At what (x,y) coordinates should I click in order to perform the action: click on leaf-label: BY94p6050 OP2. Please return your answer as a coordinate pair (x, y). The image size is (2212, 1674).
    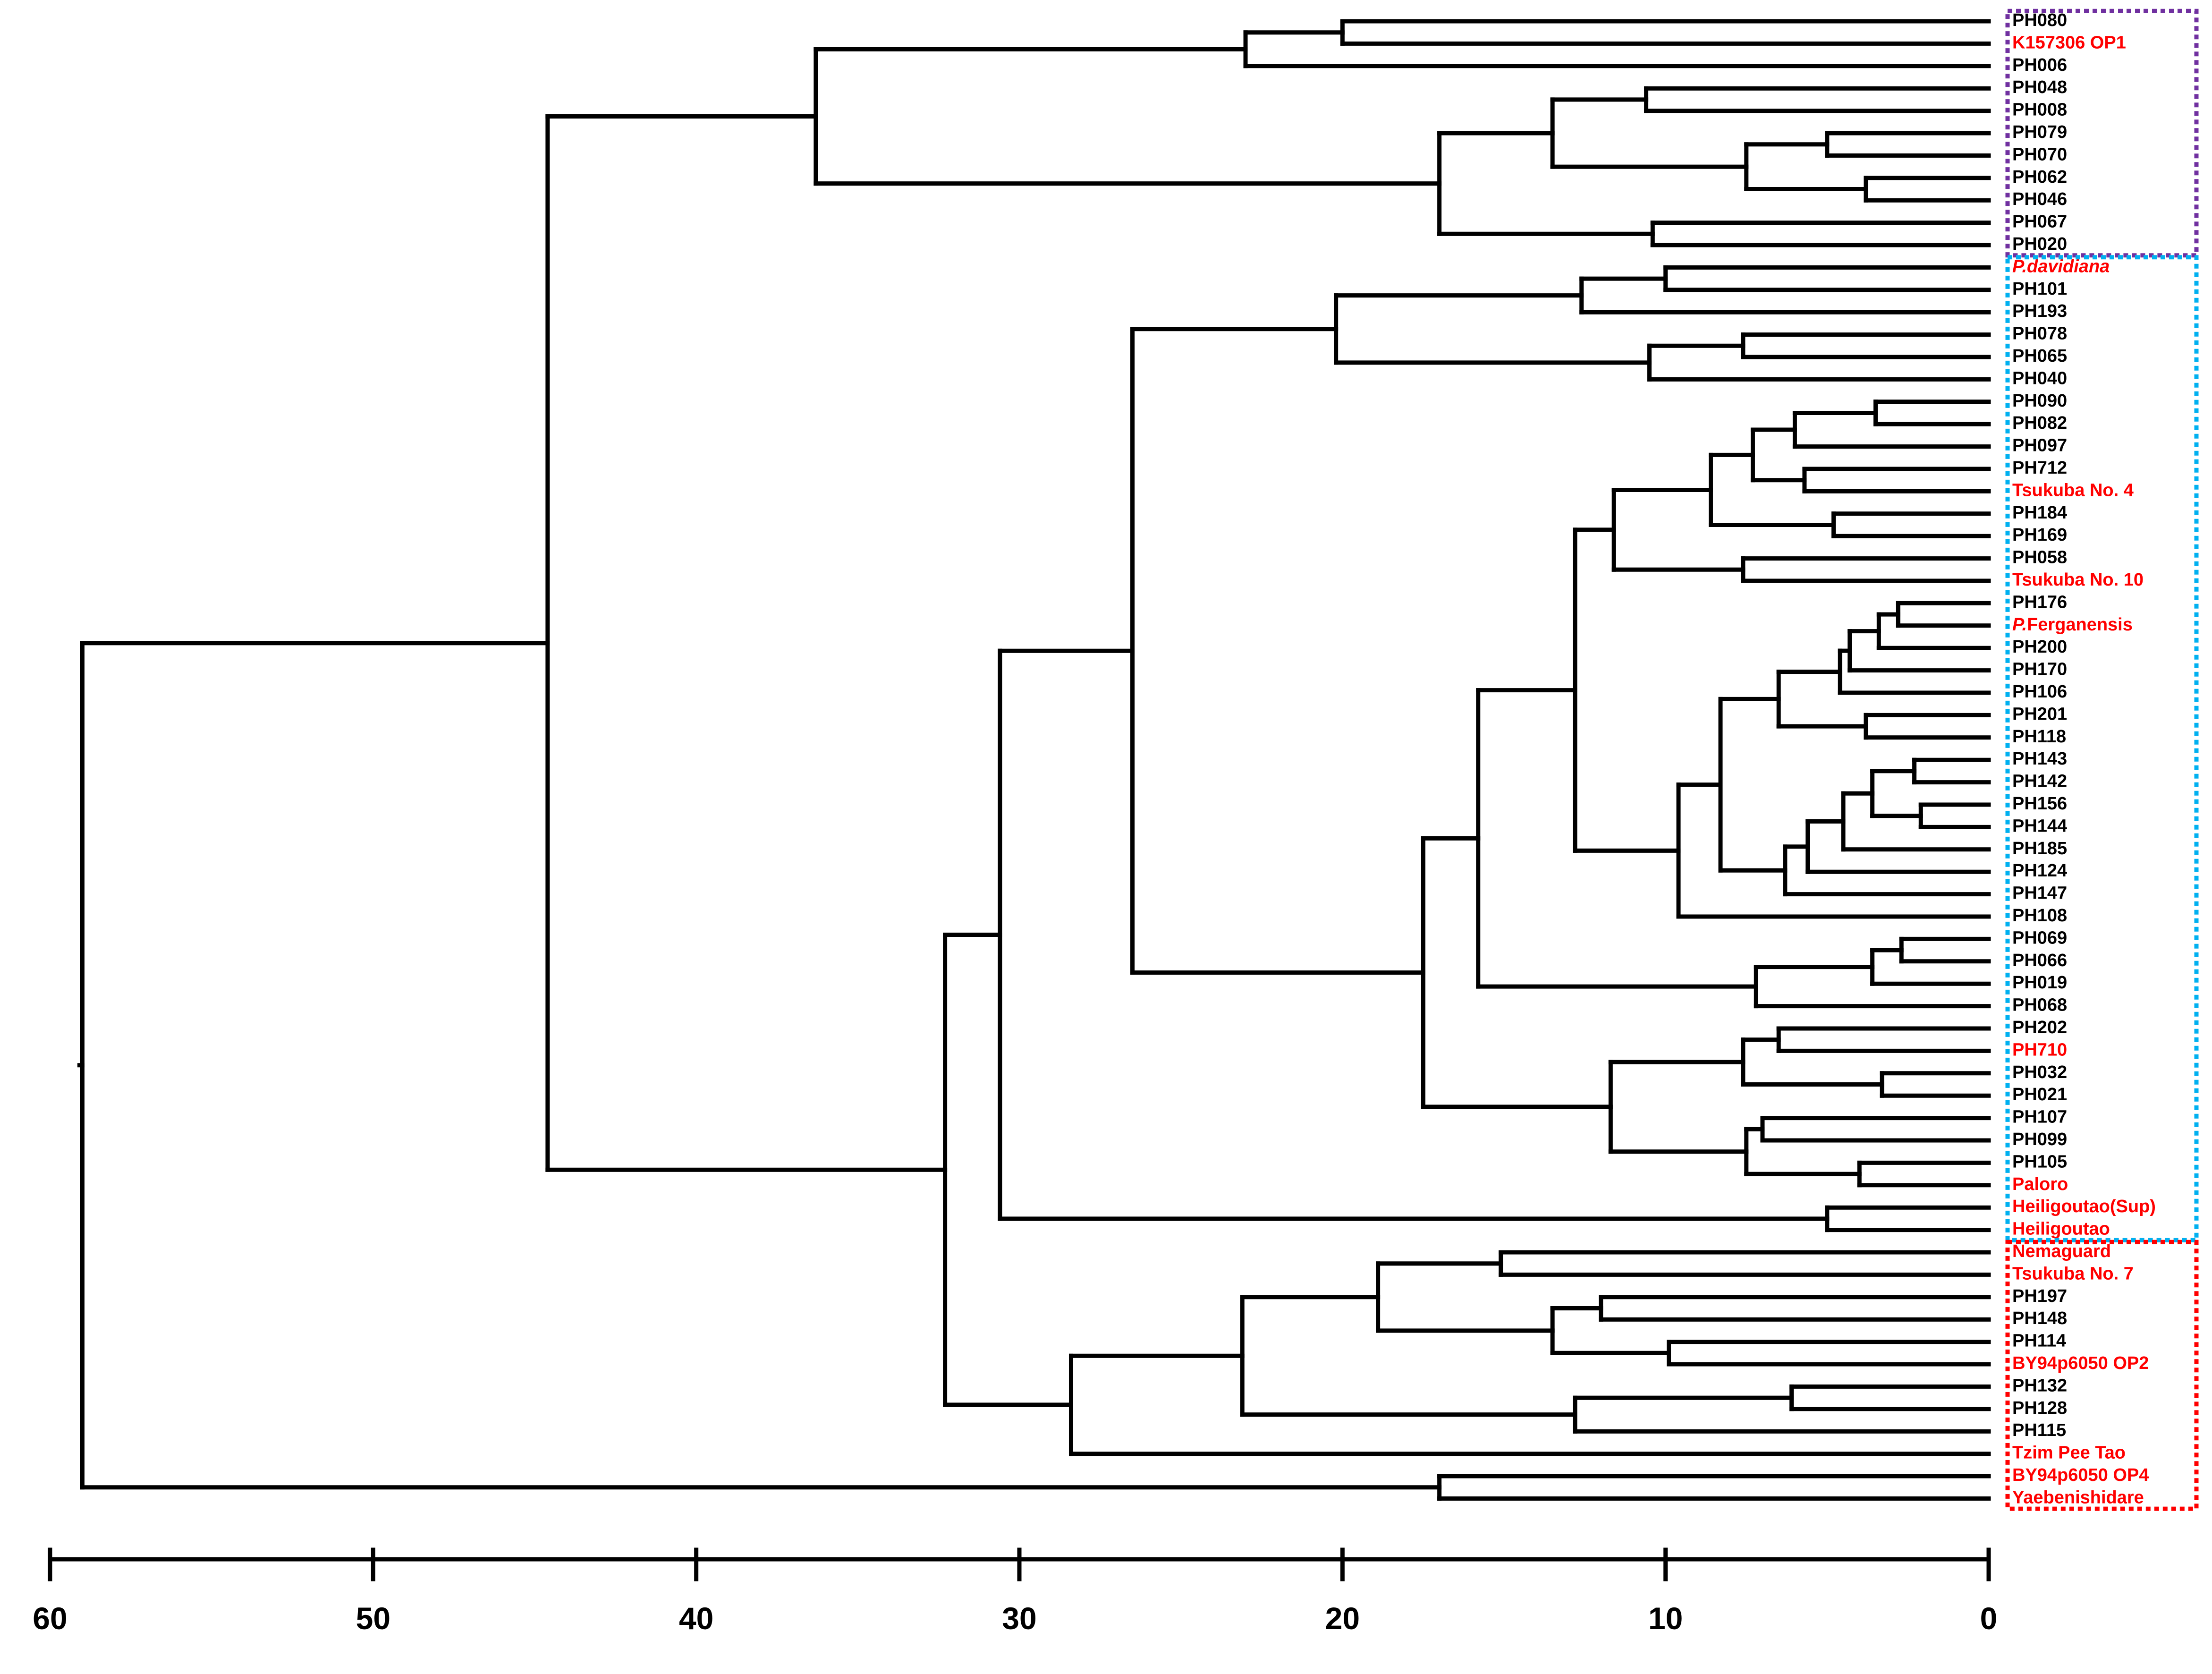
    Looking at the image, I should click on (2080, 1363).